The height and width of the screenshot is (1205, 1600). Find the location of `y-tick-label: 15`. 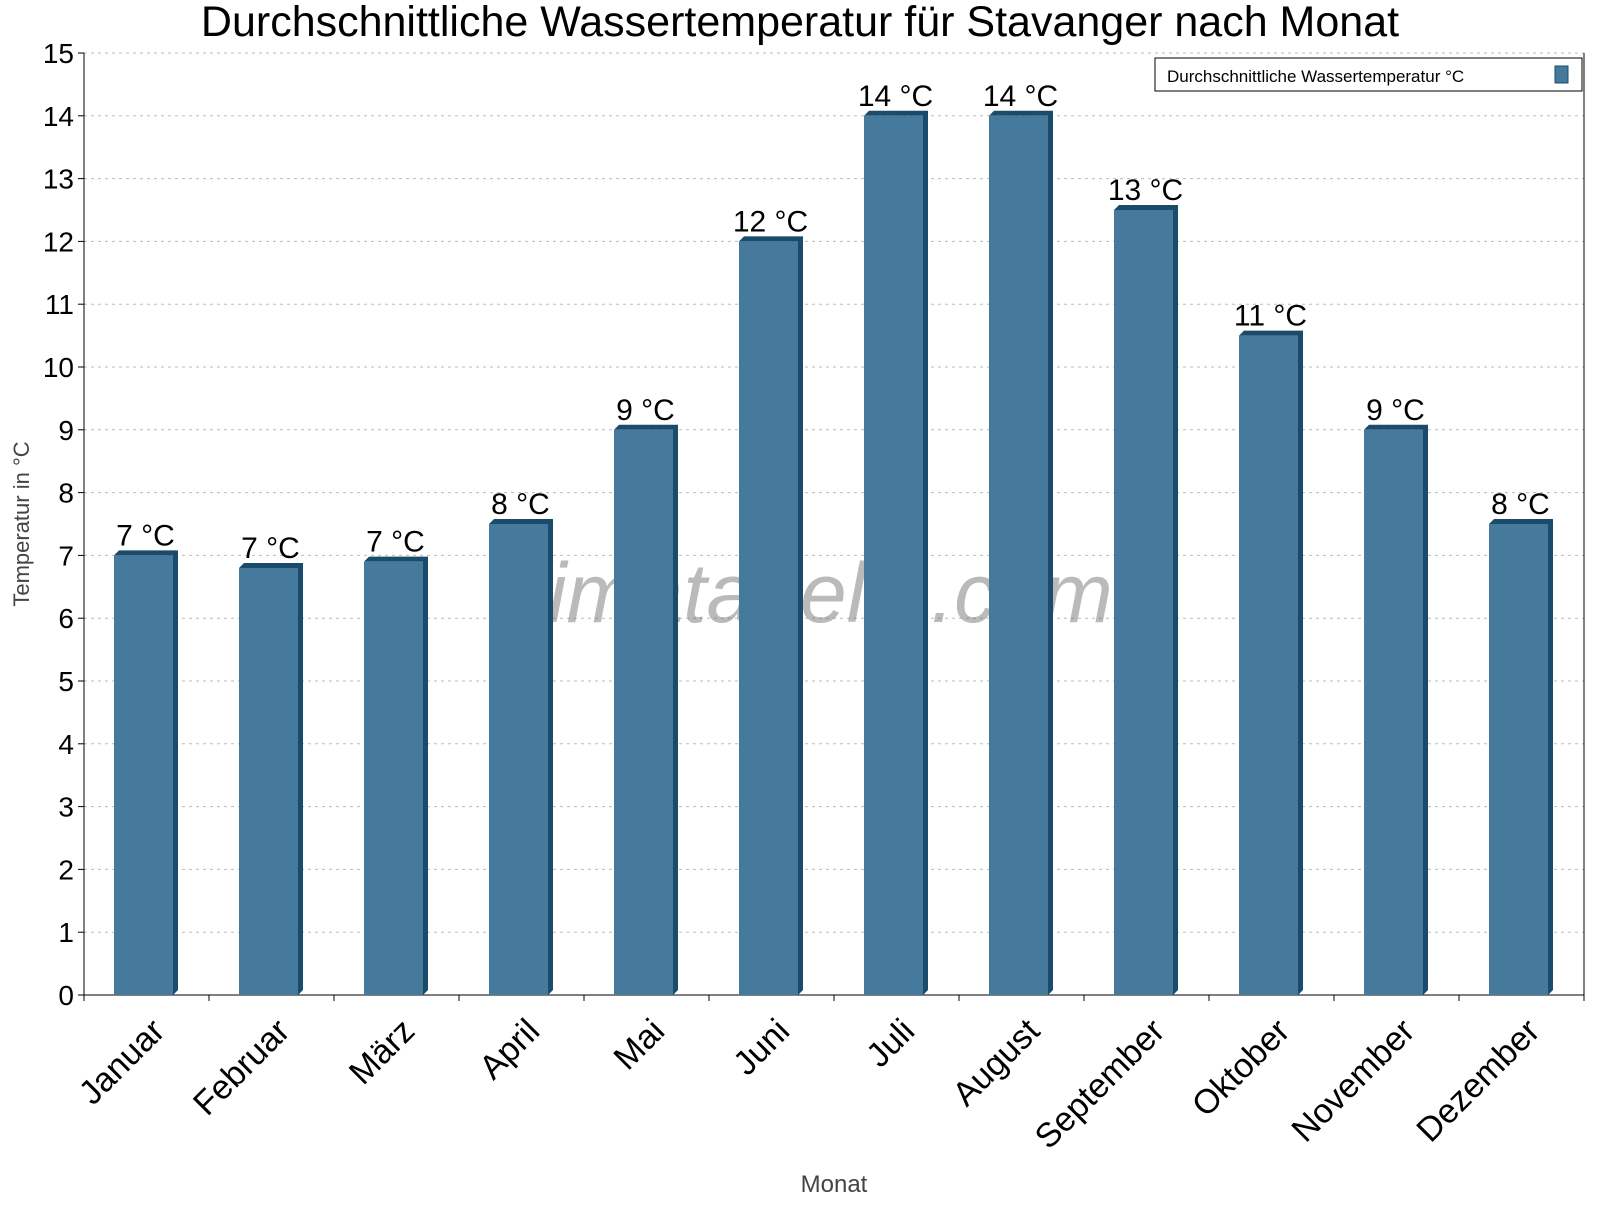

y-tick-label: 15 is located at coordinates (58, 53).